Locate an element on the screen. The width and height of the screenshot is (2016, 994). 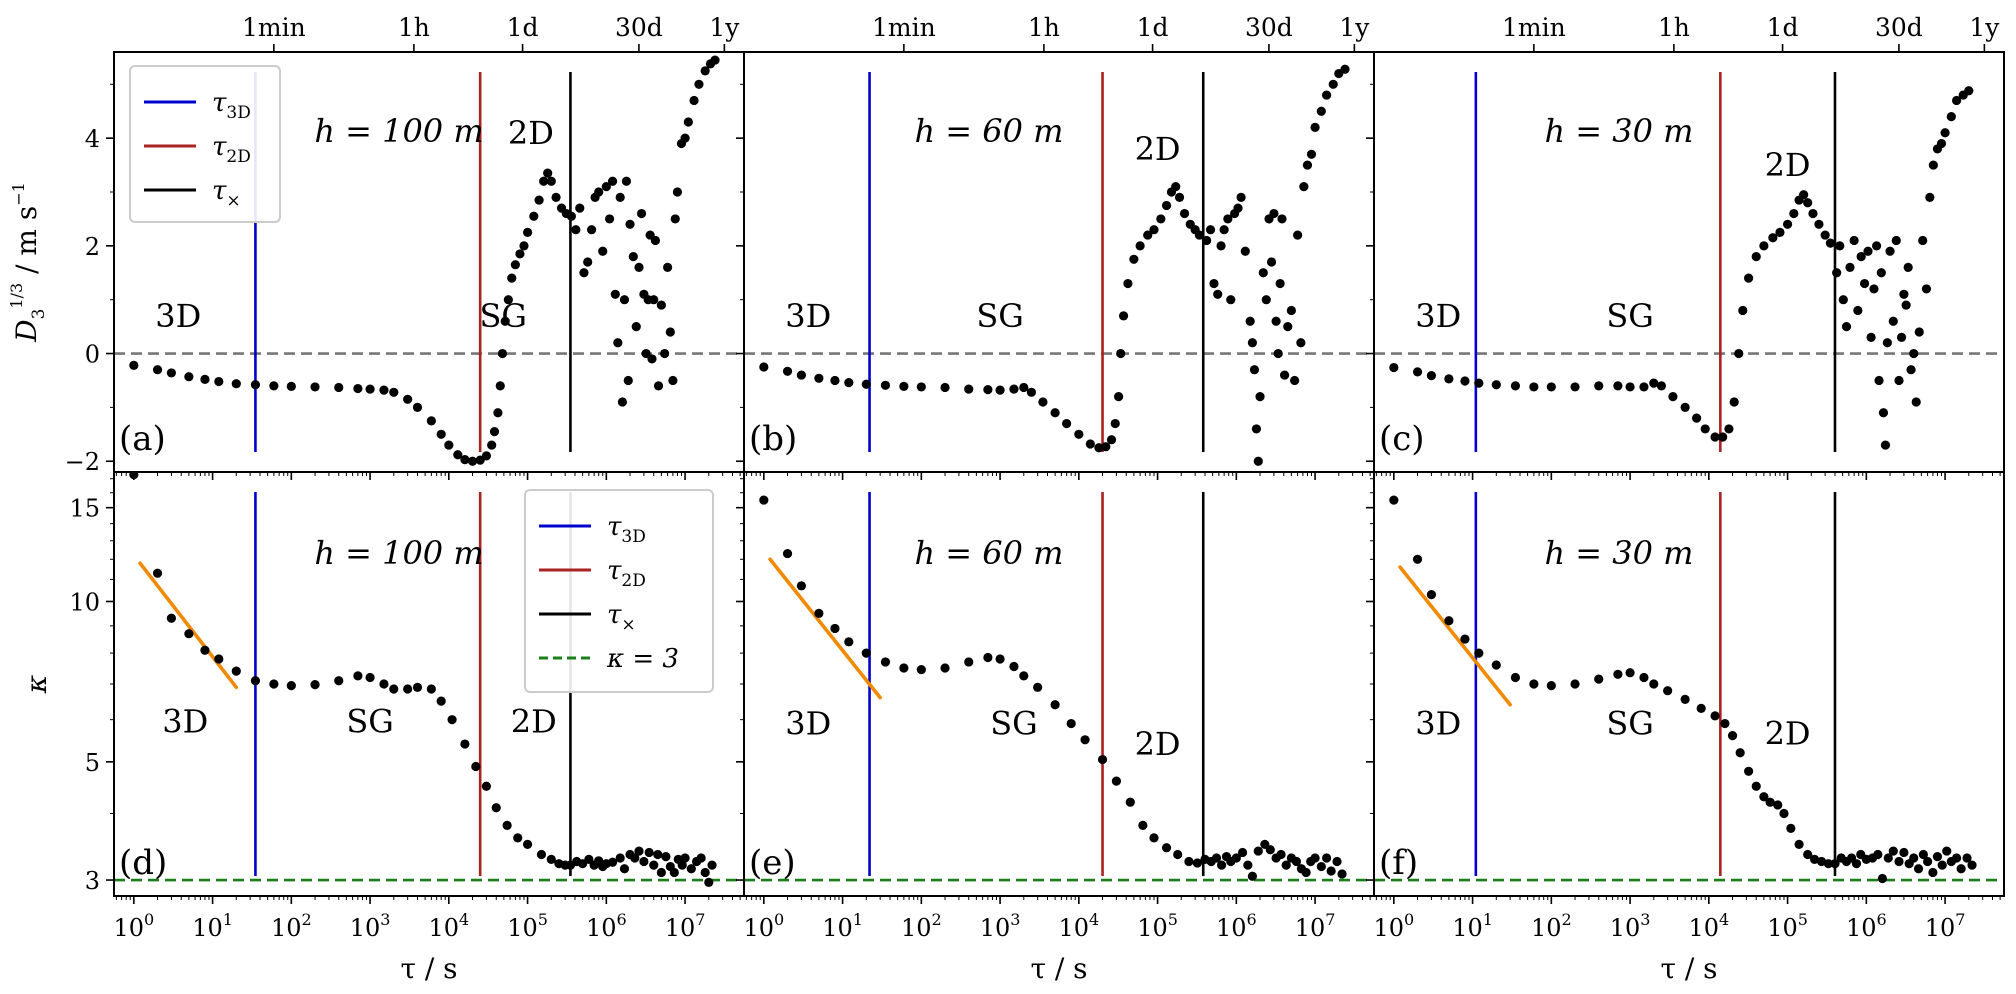
y-label-sub: 3 is located at coordinates (39, 314).